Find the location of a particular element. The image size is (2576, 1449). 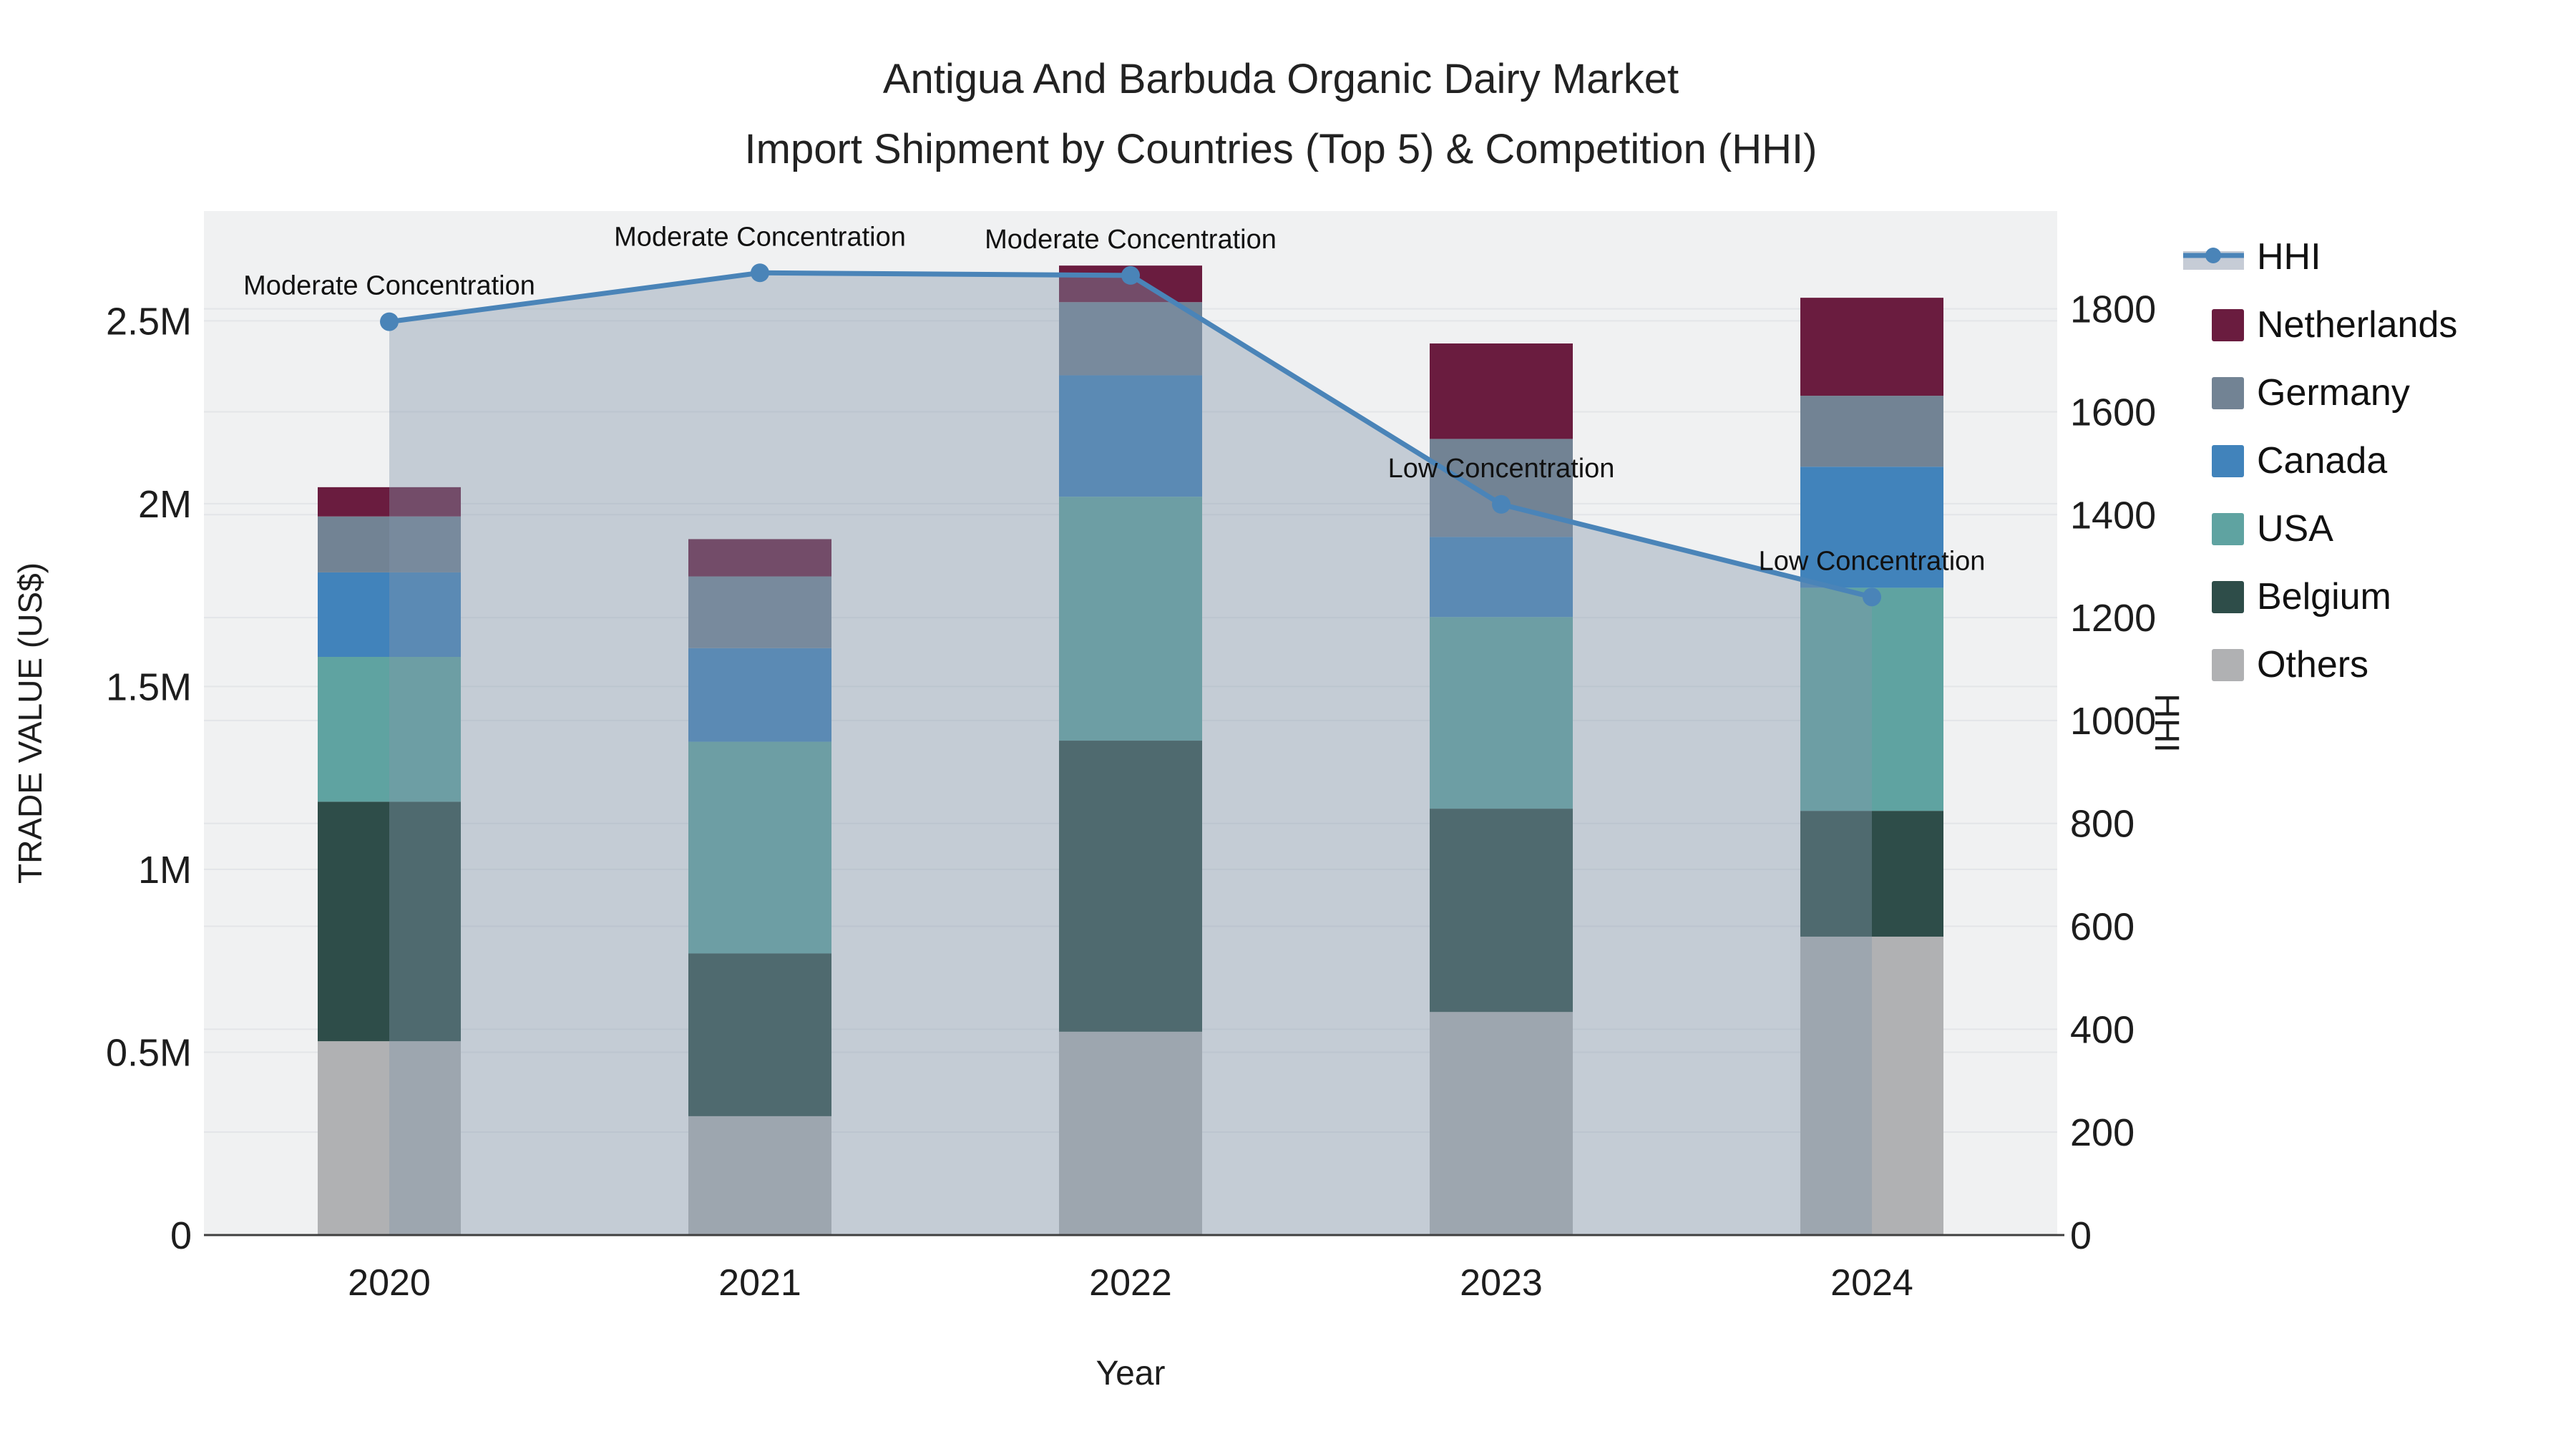

hhi-marker-2020 is located at coordinates (390, 321).